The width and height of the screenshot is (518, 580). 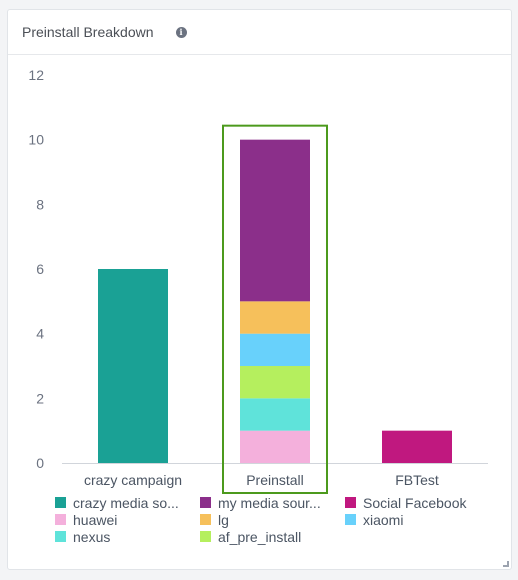 I want to click on info-icon: i, so click(x=181, y=32).